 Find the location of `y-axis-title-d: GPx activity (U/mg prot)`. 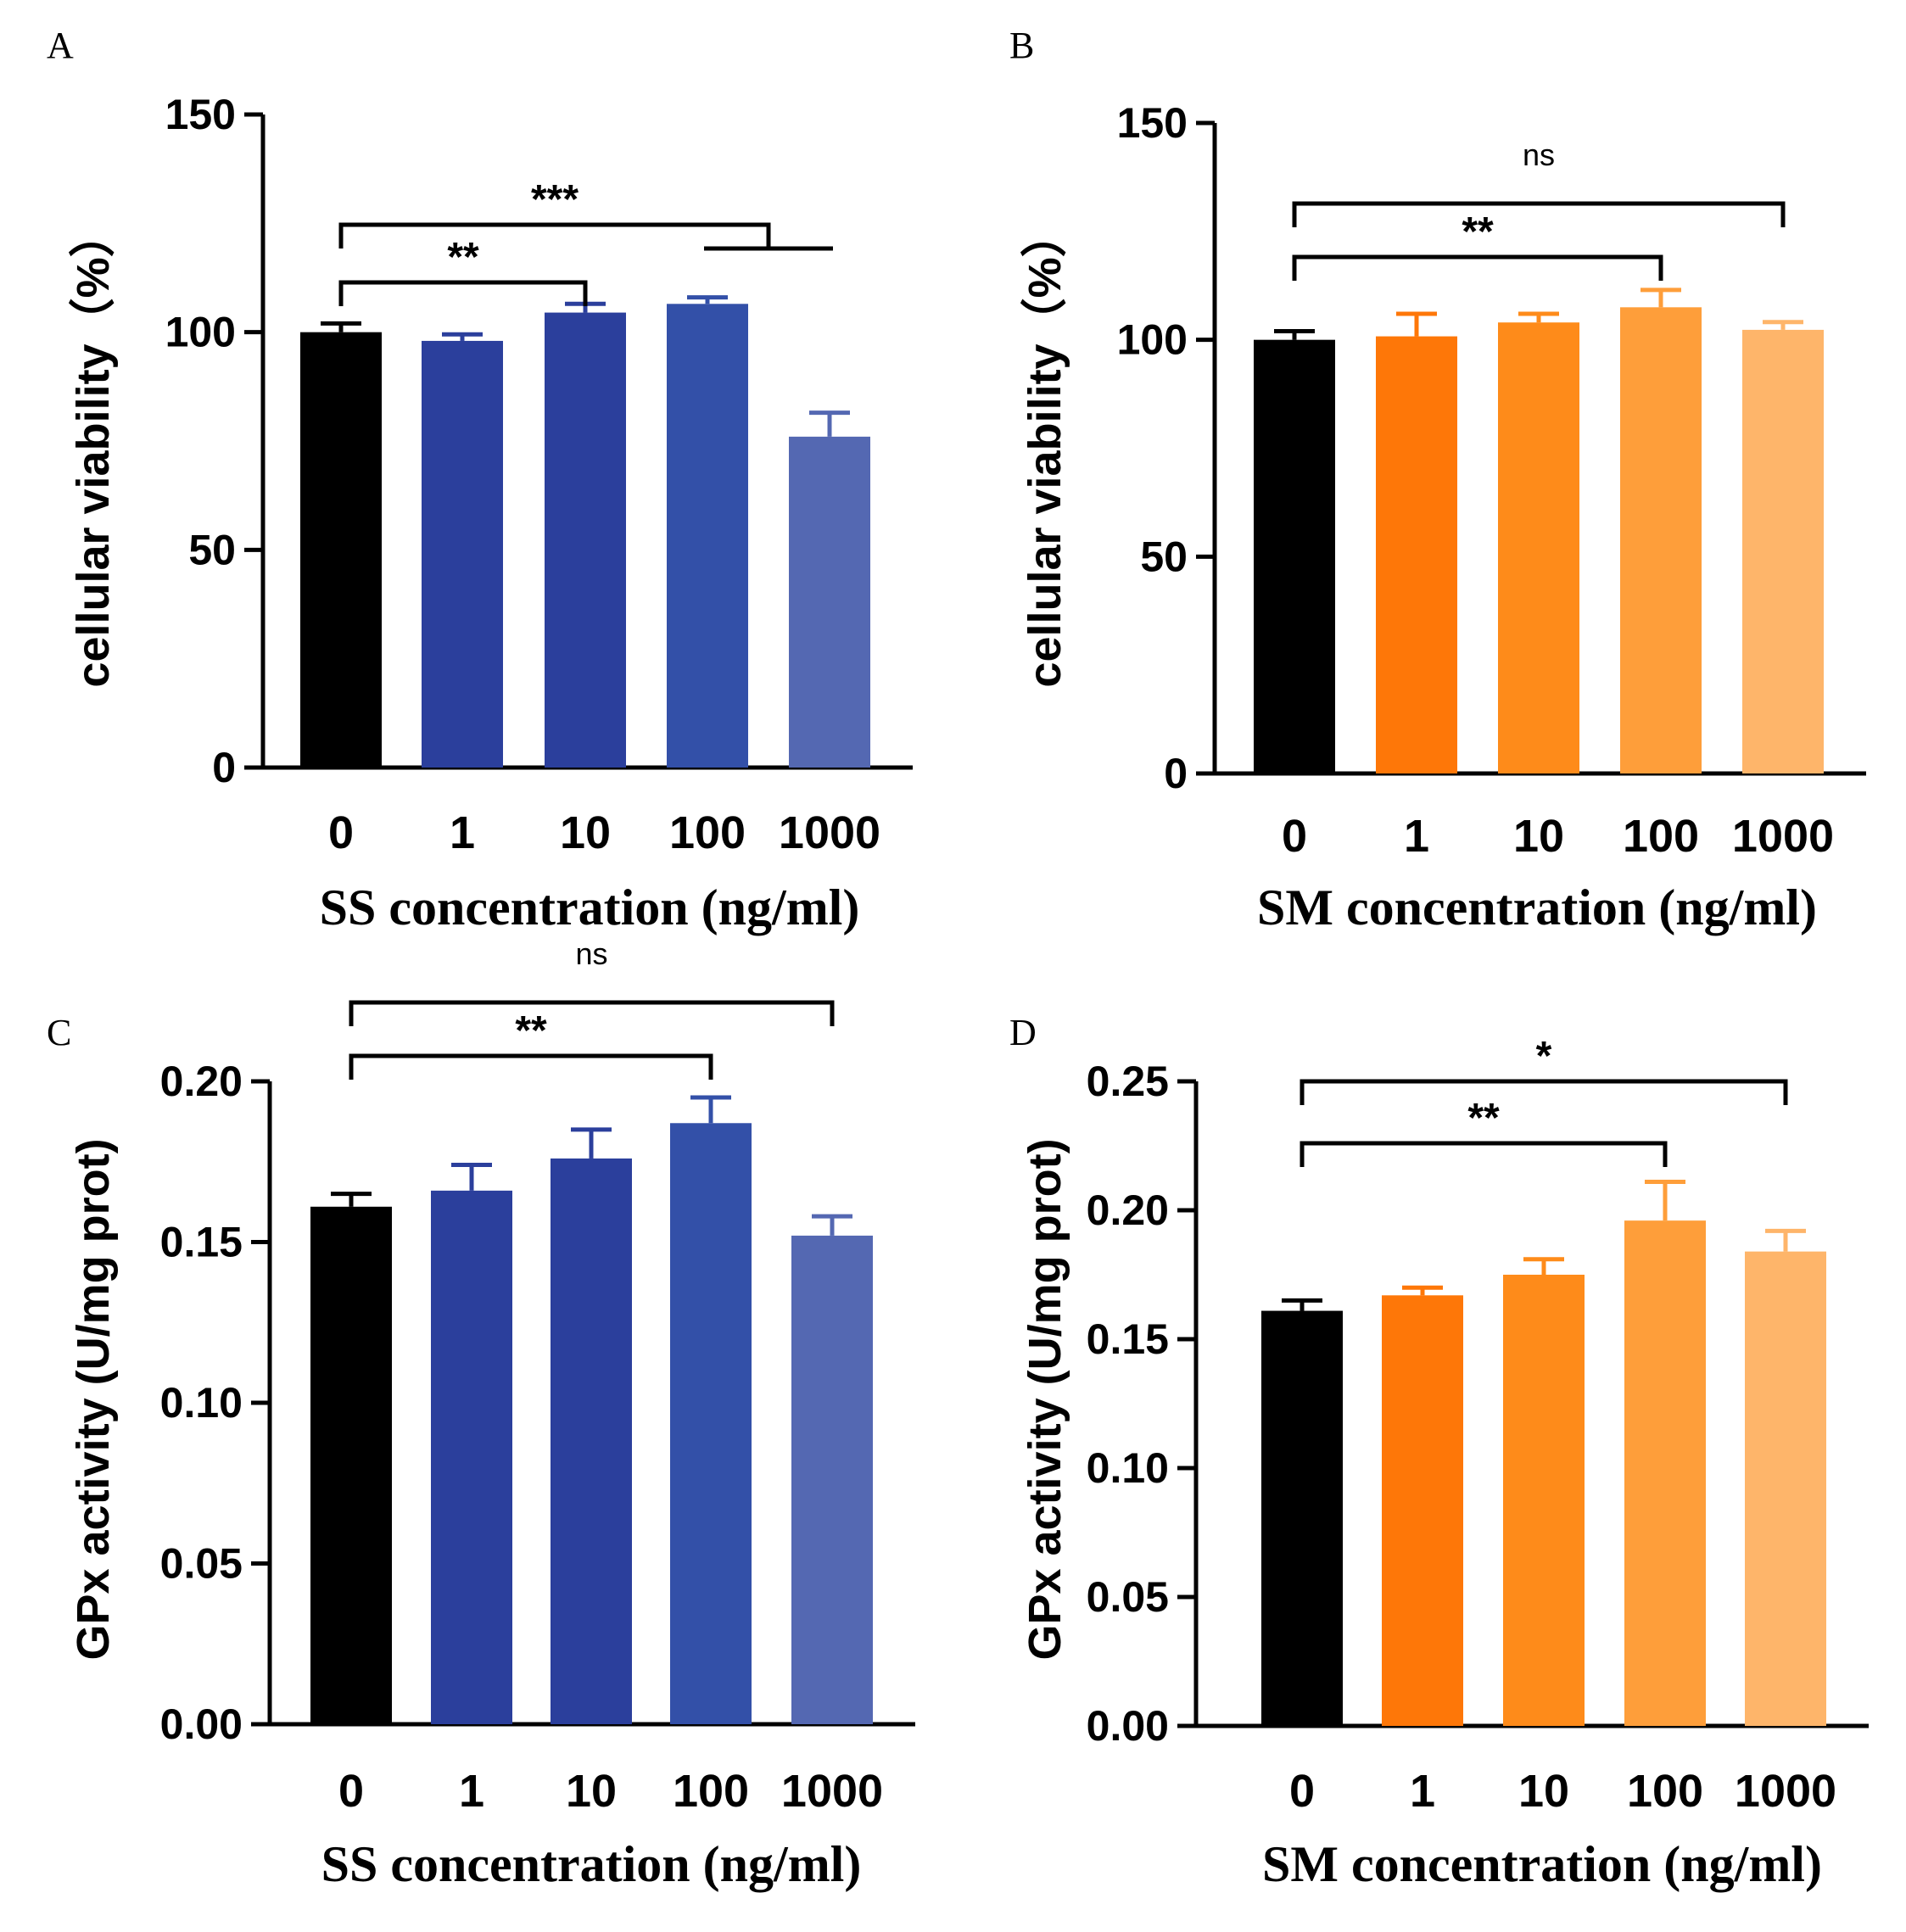

y-axis-title-d: GPx activity (U/mg prot) is located at coordinates (1045, 1399).